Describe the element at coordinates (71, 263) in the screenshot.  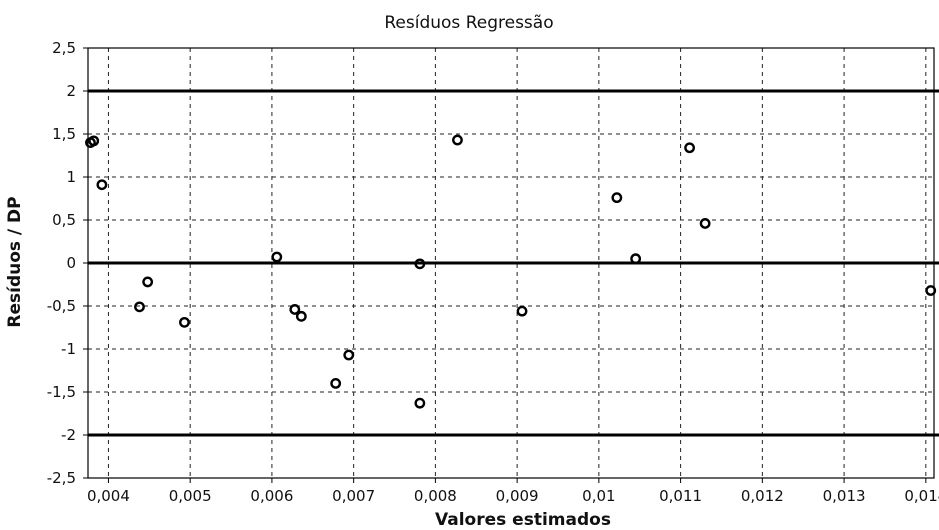
I see `y-tick-label: 0` at that location.